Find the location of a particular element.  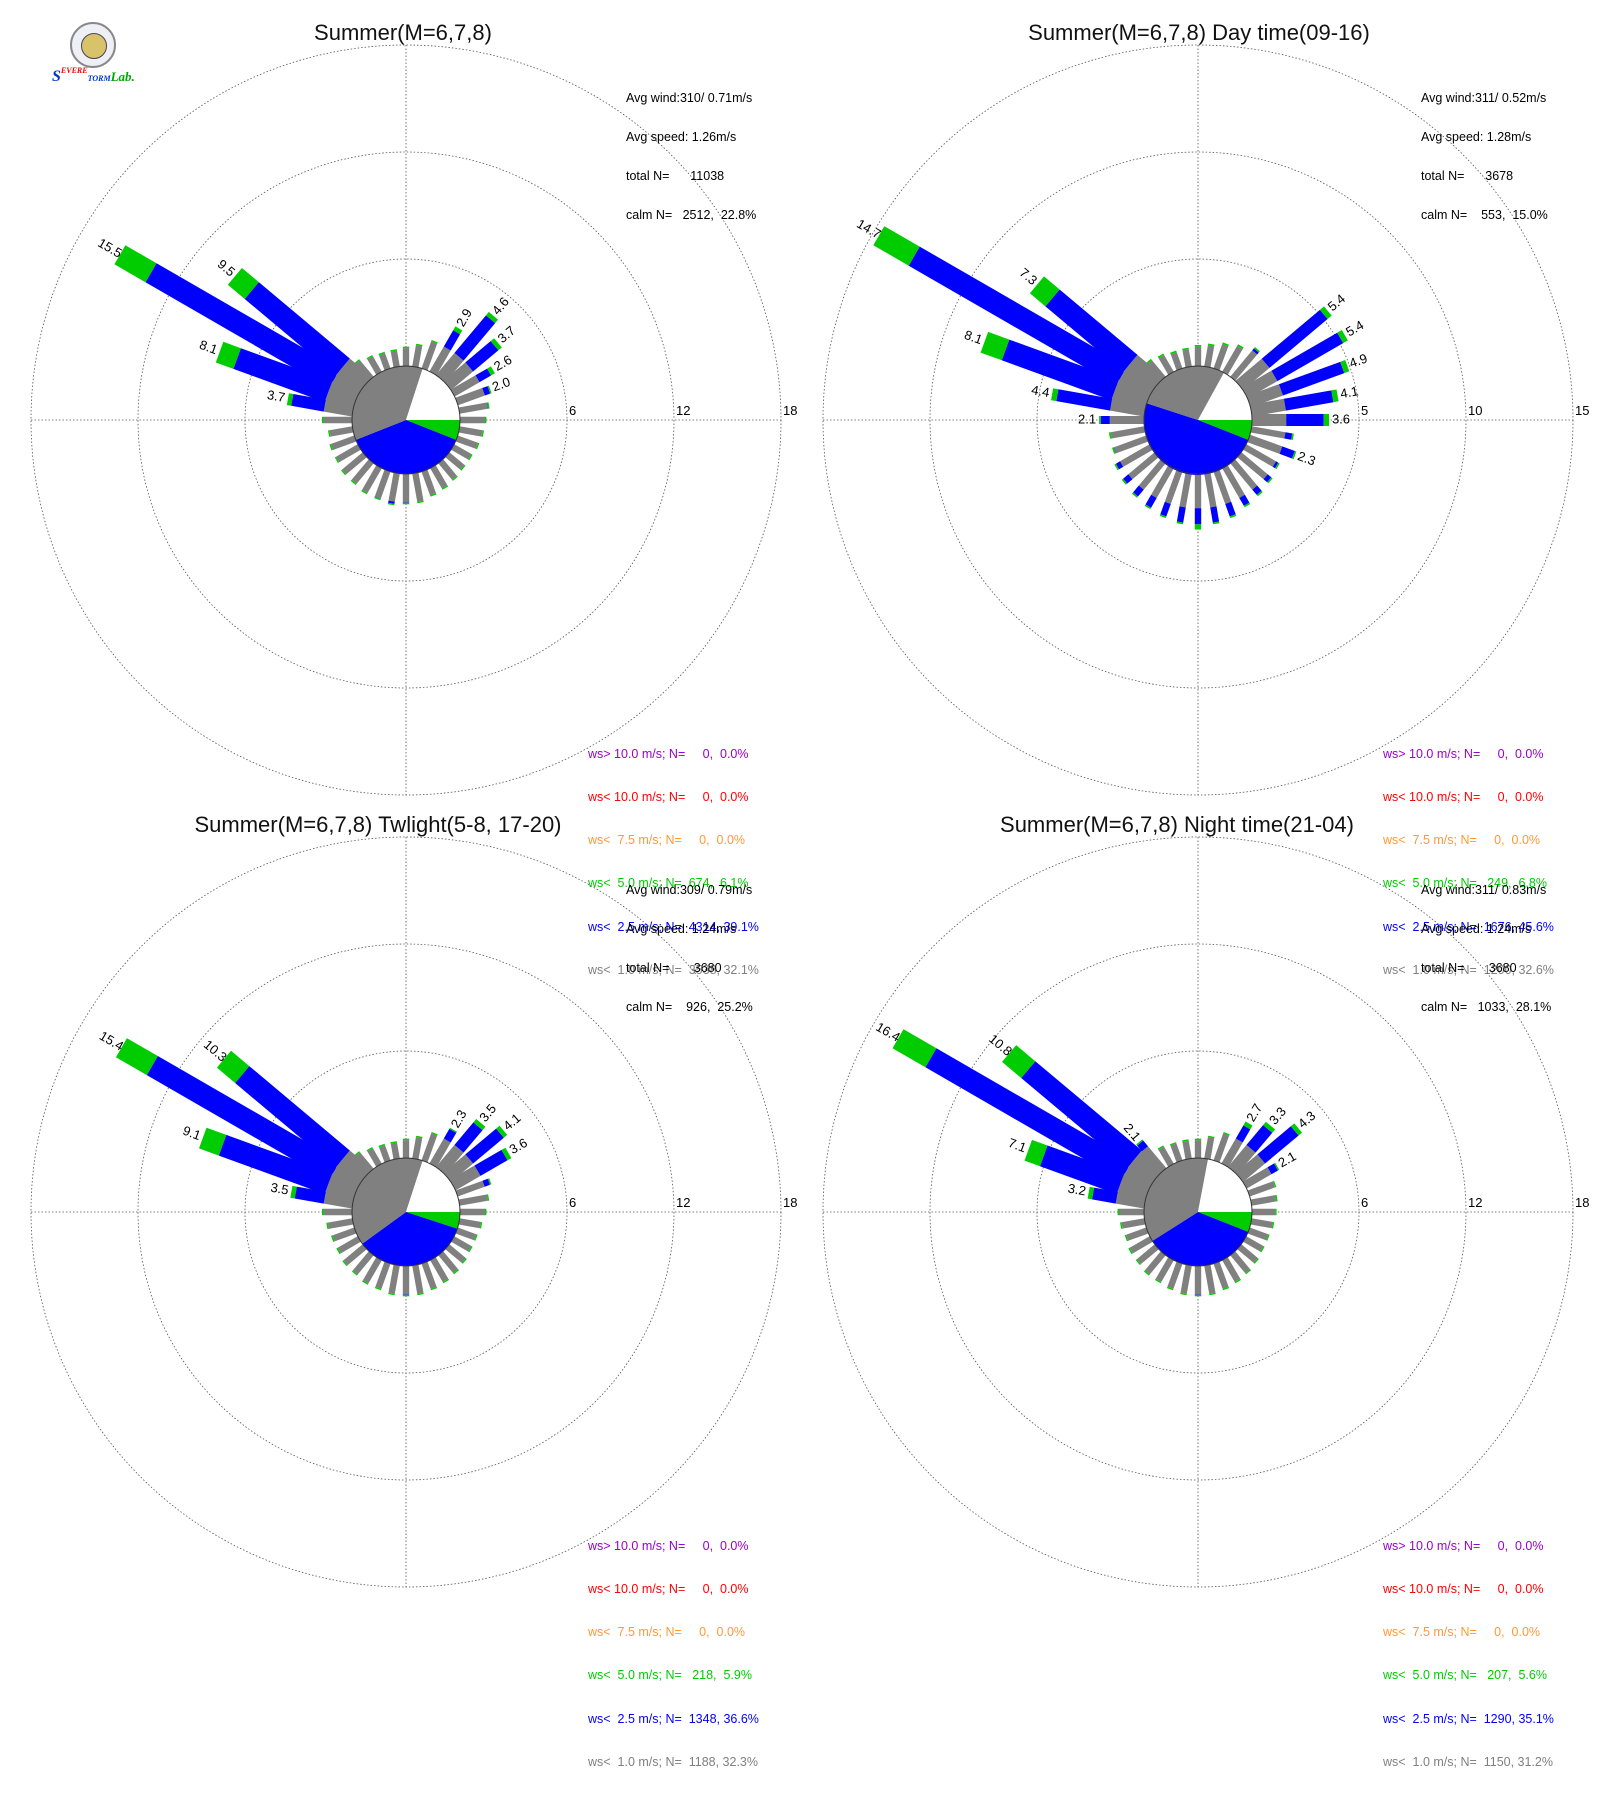

avg-wind: Avg wind:309/ 0.79m/s is located at coordinates (689, 890).